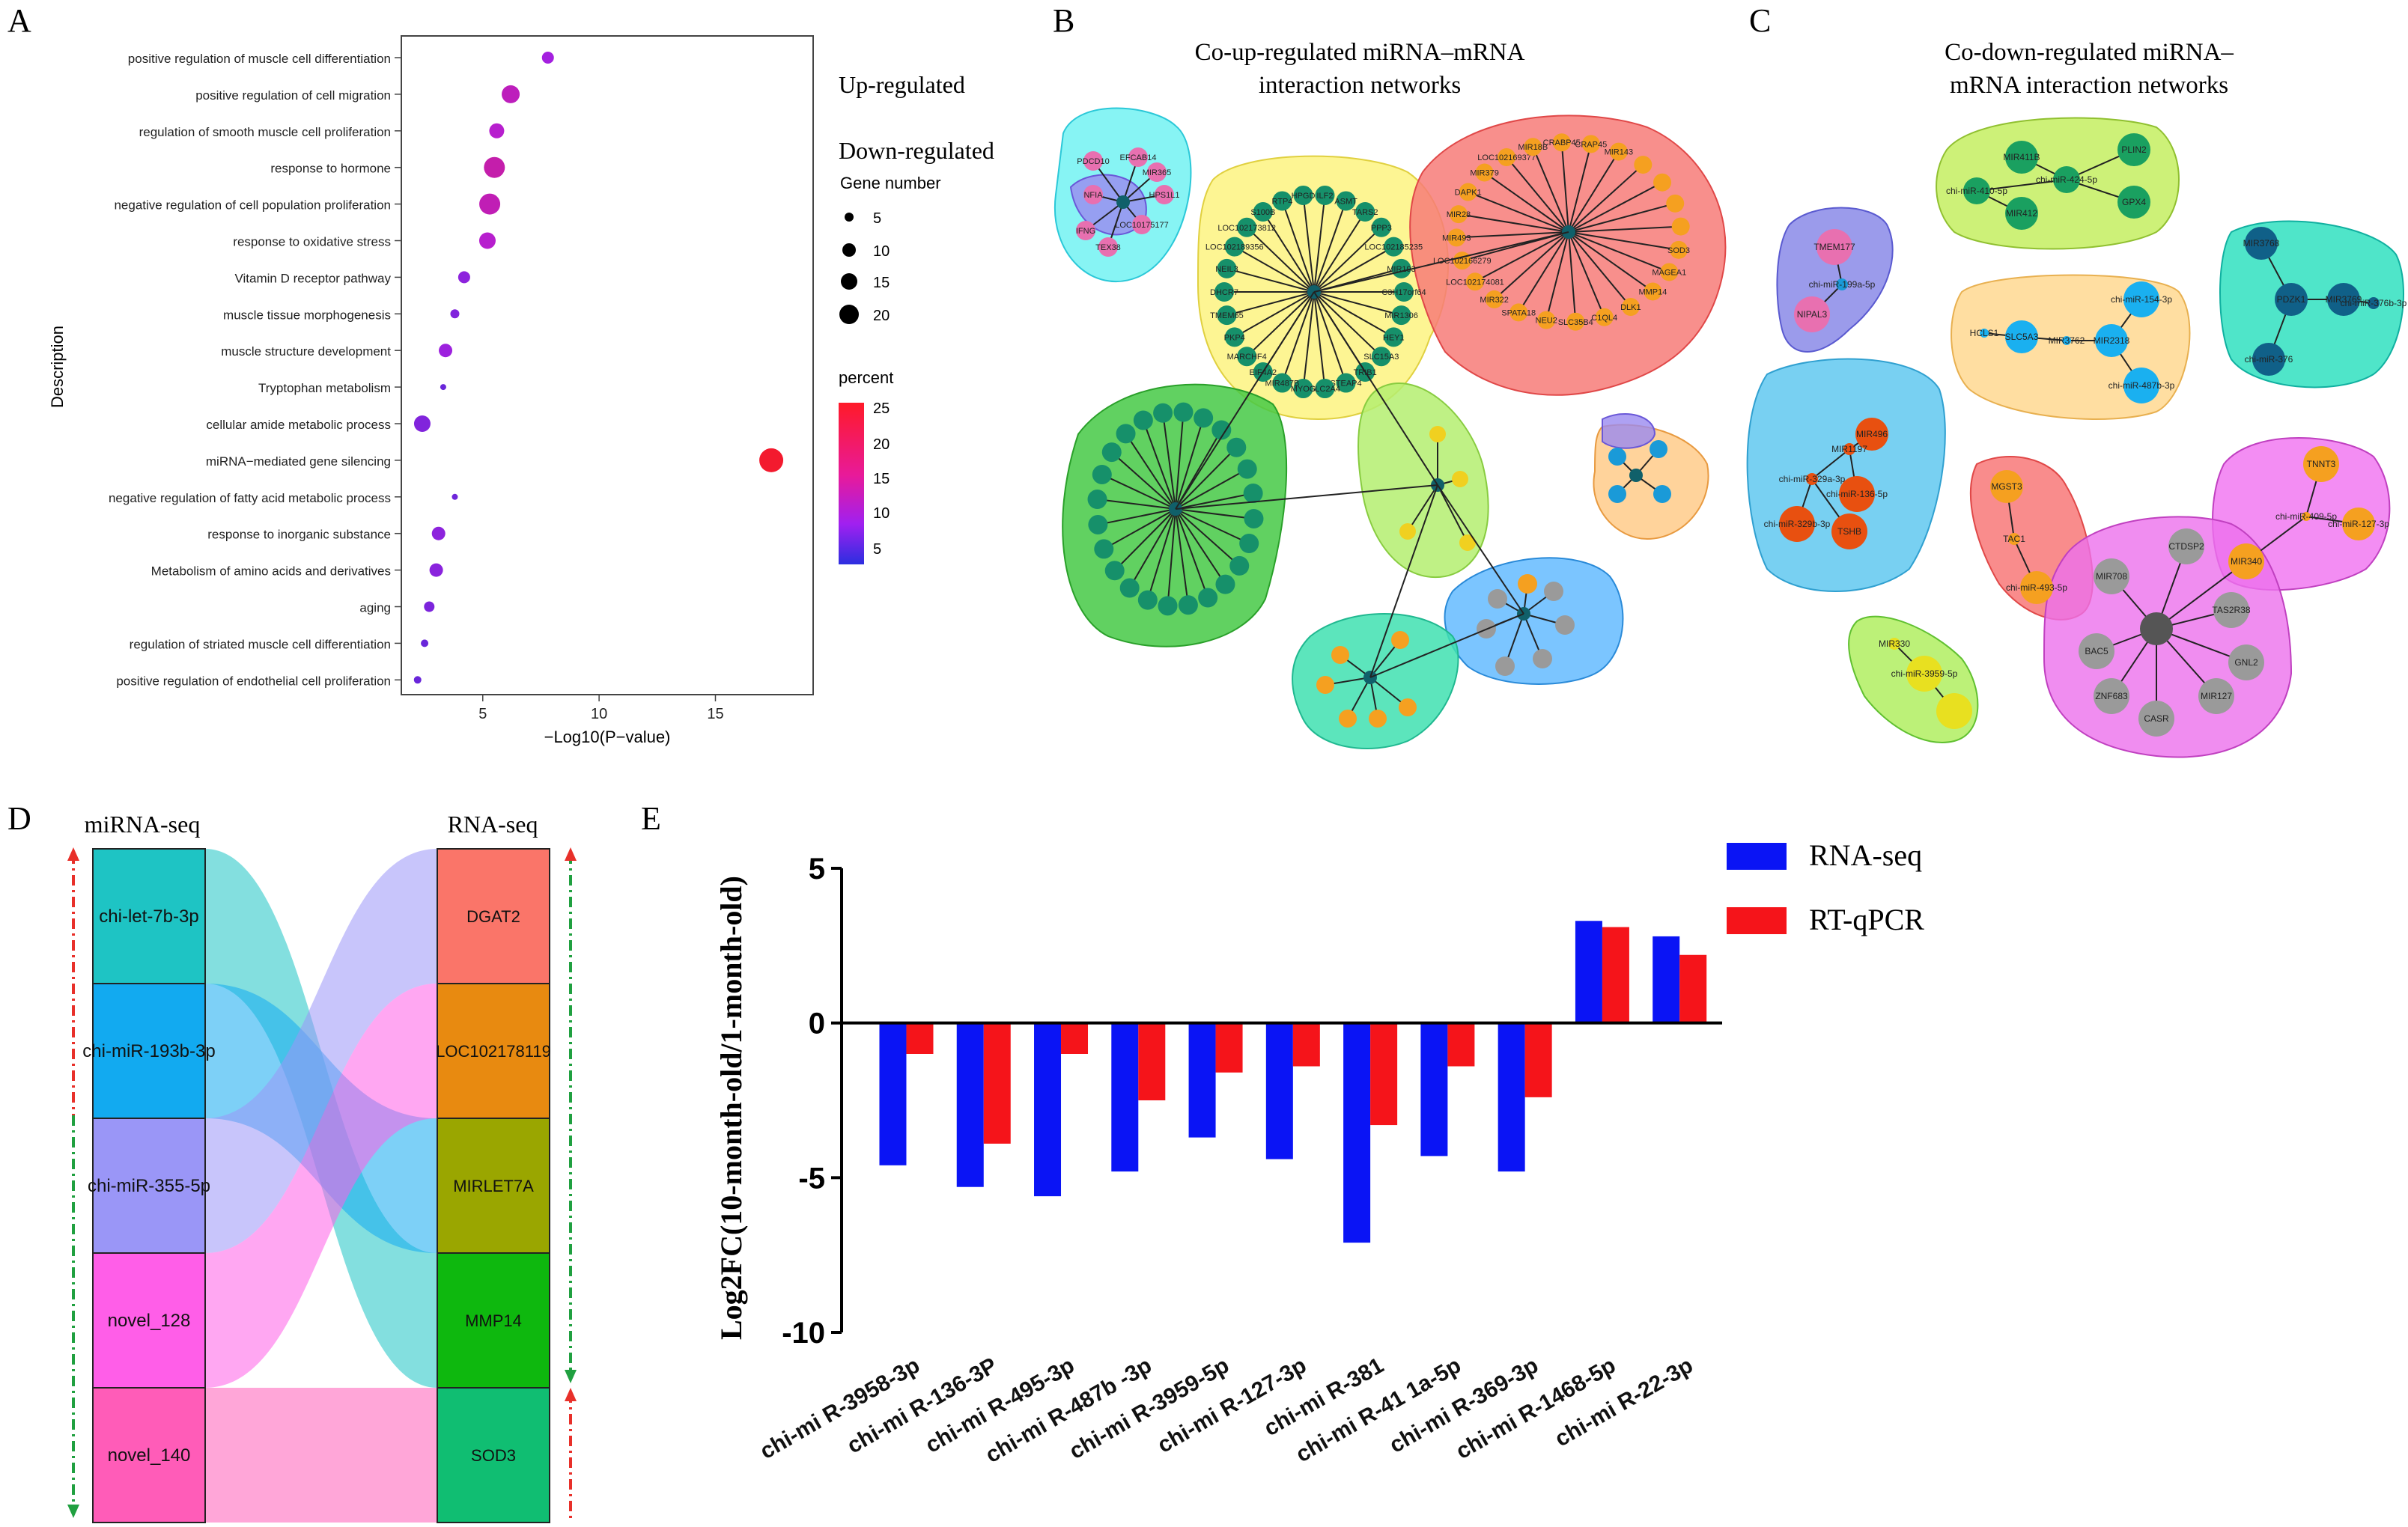  Describe the element at coordinates (882, 479) in the screenshot. I see `percent-tick-15: 15` at that location.